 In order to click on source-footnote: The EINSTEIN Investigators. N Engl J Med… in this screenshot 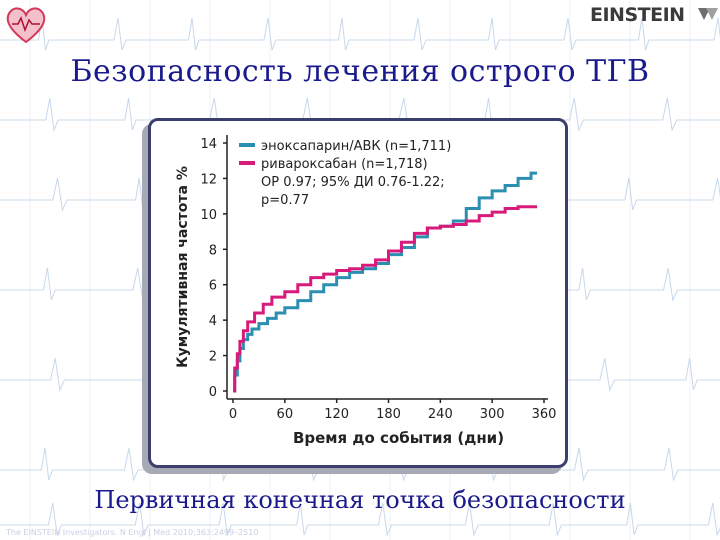, I will do `click(132, 532)`.